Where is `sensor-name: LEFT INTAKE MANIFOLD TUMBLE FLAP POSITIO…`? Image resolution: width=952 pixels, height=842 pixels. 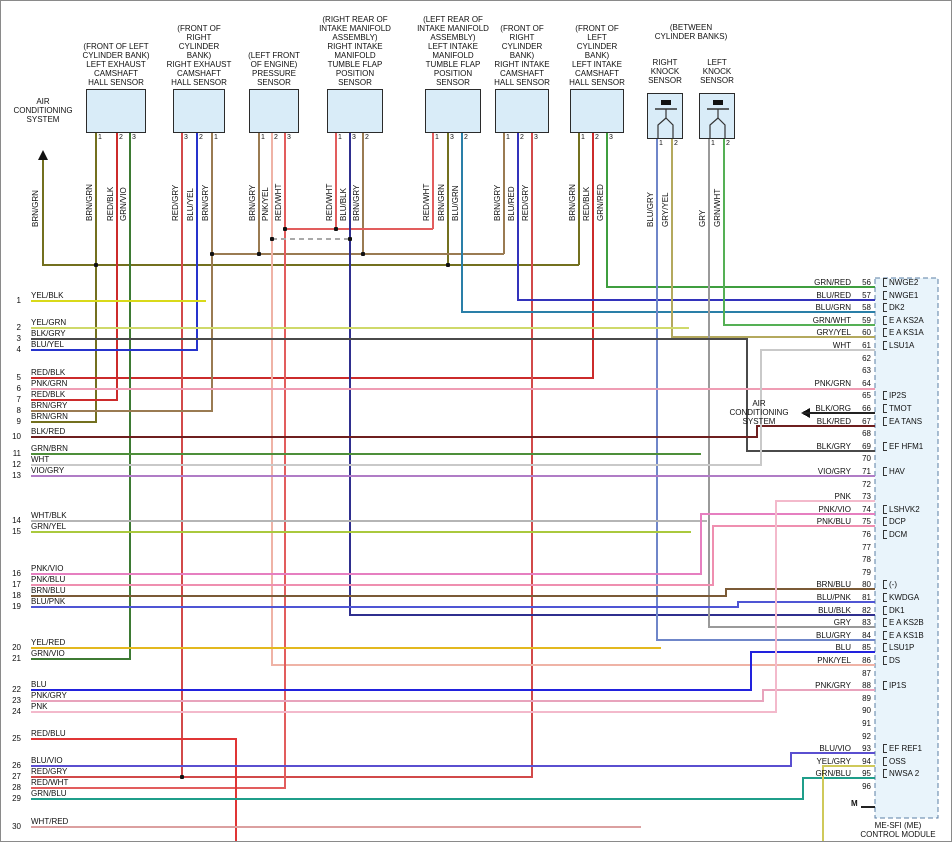 sensor-name: LEFT INTAKE MANIFOLD TUMBLE FLAP POSITIO… is located at coordinates (453, 64).